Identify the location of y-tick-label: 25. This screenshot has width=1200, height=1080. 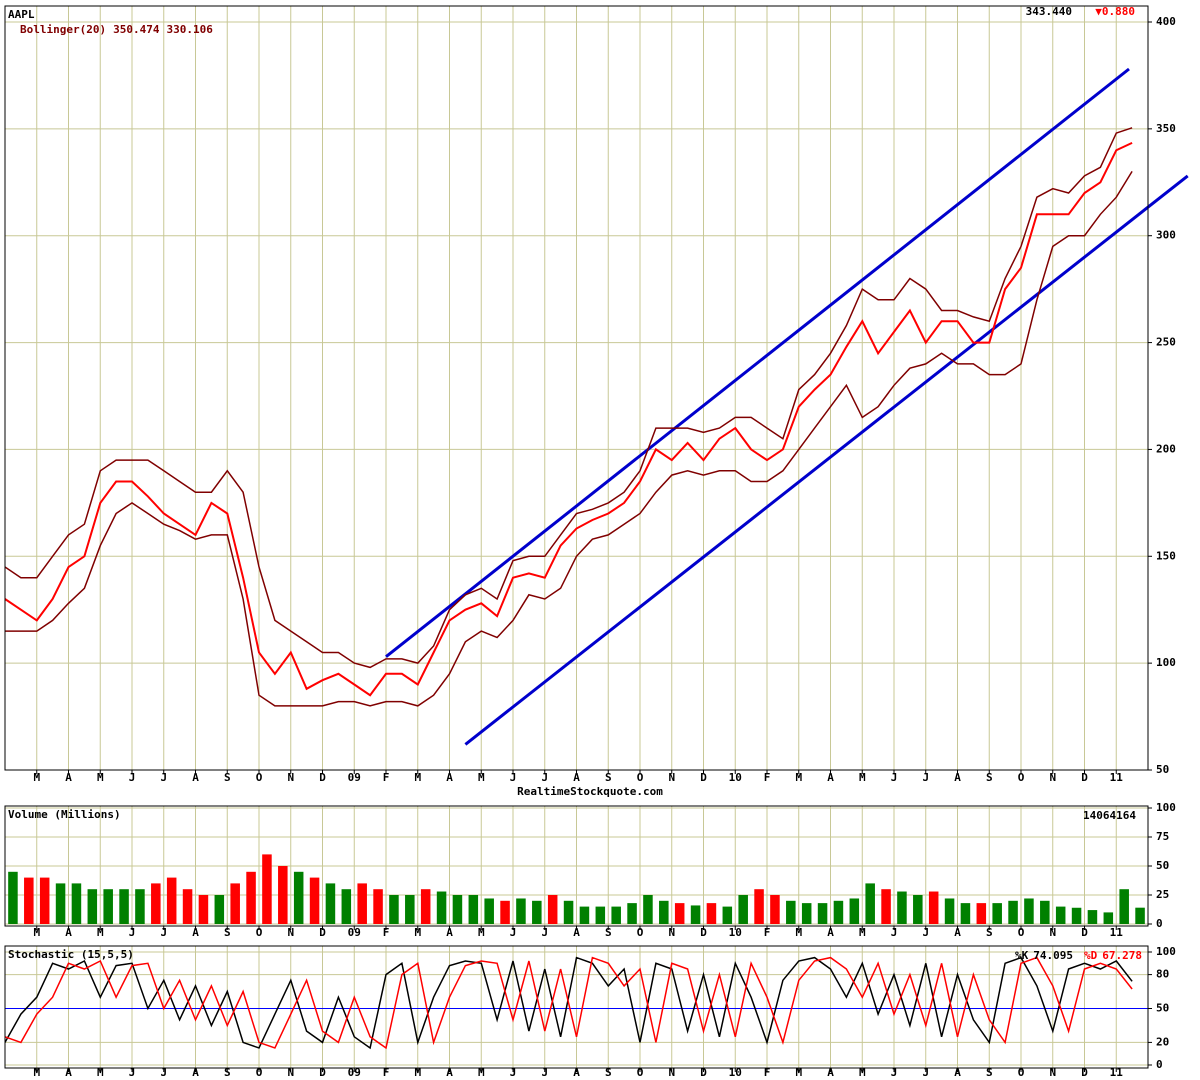
(1162, 894).